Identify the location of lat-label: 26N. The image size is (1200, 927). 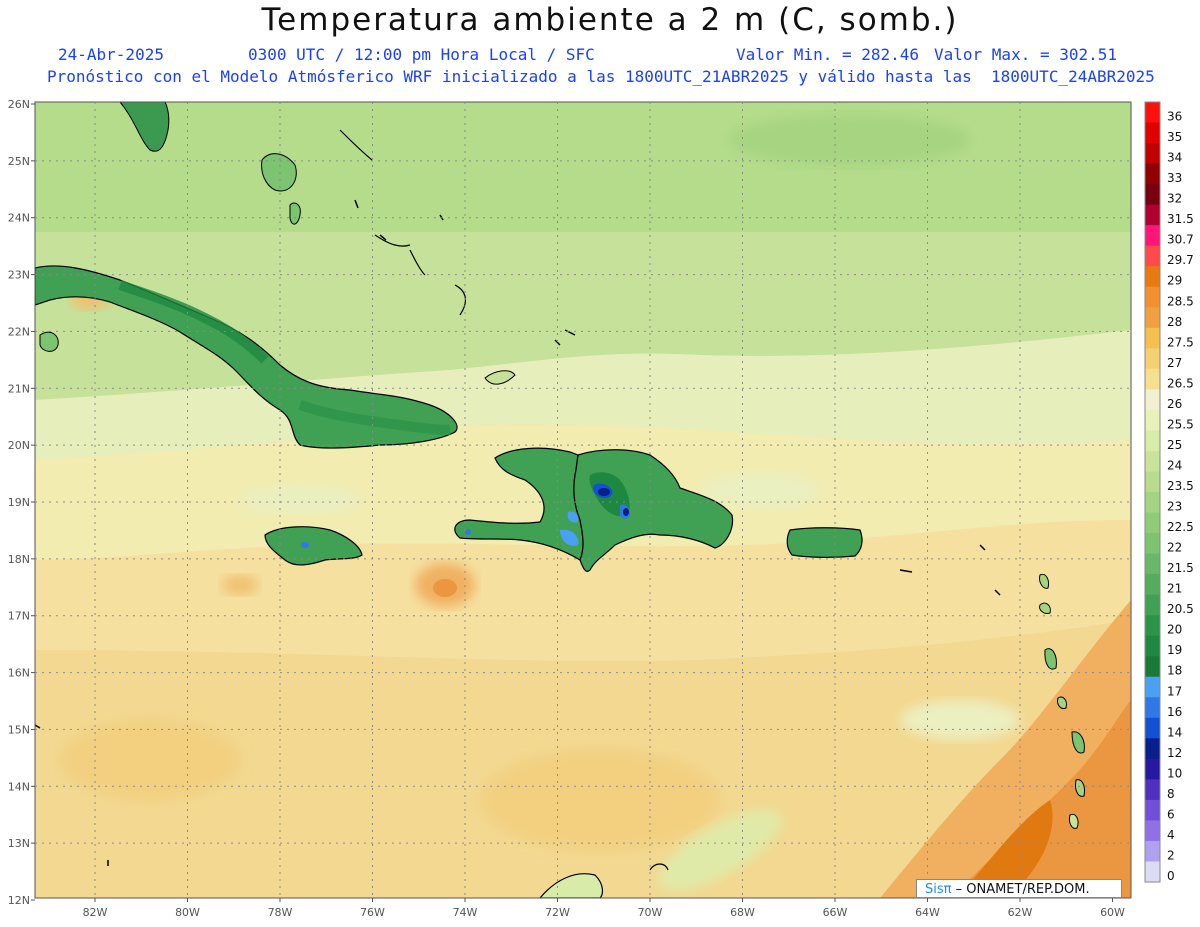
(19, 104).